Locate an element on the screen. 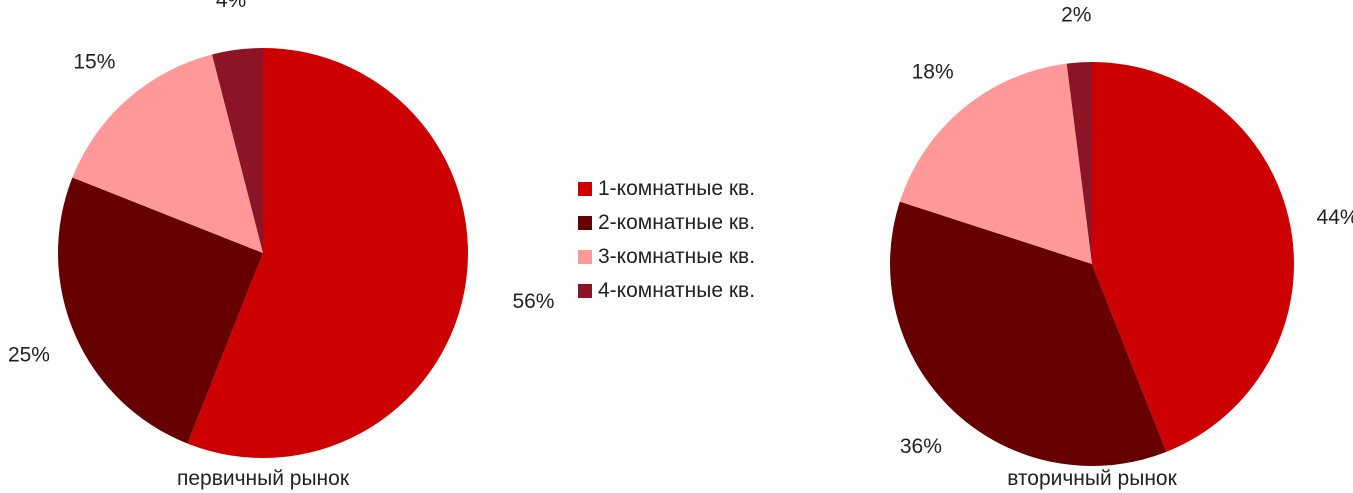  slice-label-4-room: 2% is located at coordinates (1076, 14).